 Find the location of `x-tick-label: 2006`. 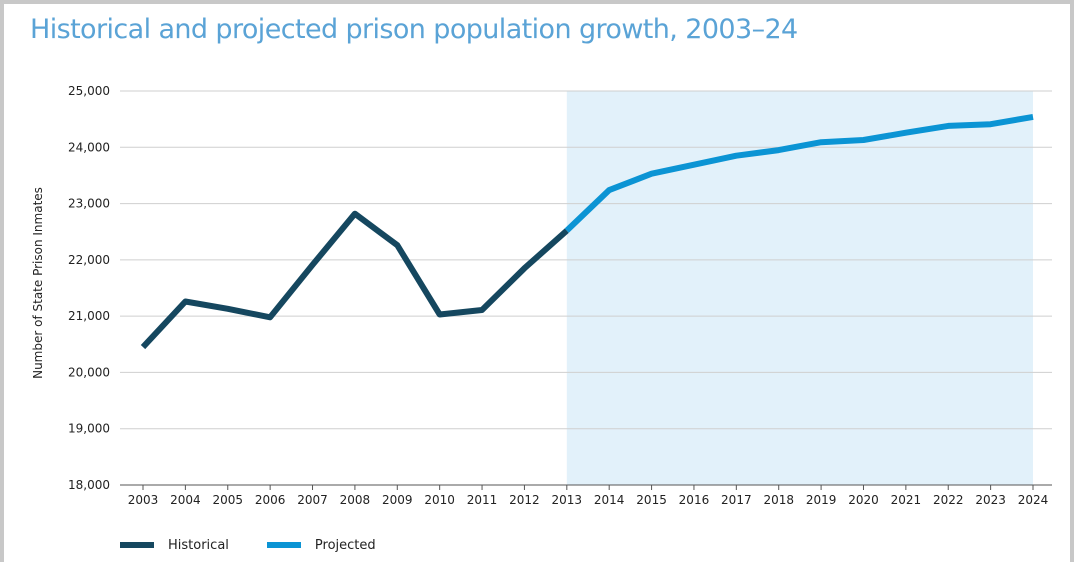

x-tick-label: 2006 is located at coordinates (270, 500).